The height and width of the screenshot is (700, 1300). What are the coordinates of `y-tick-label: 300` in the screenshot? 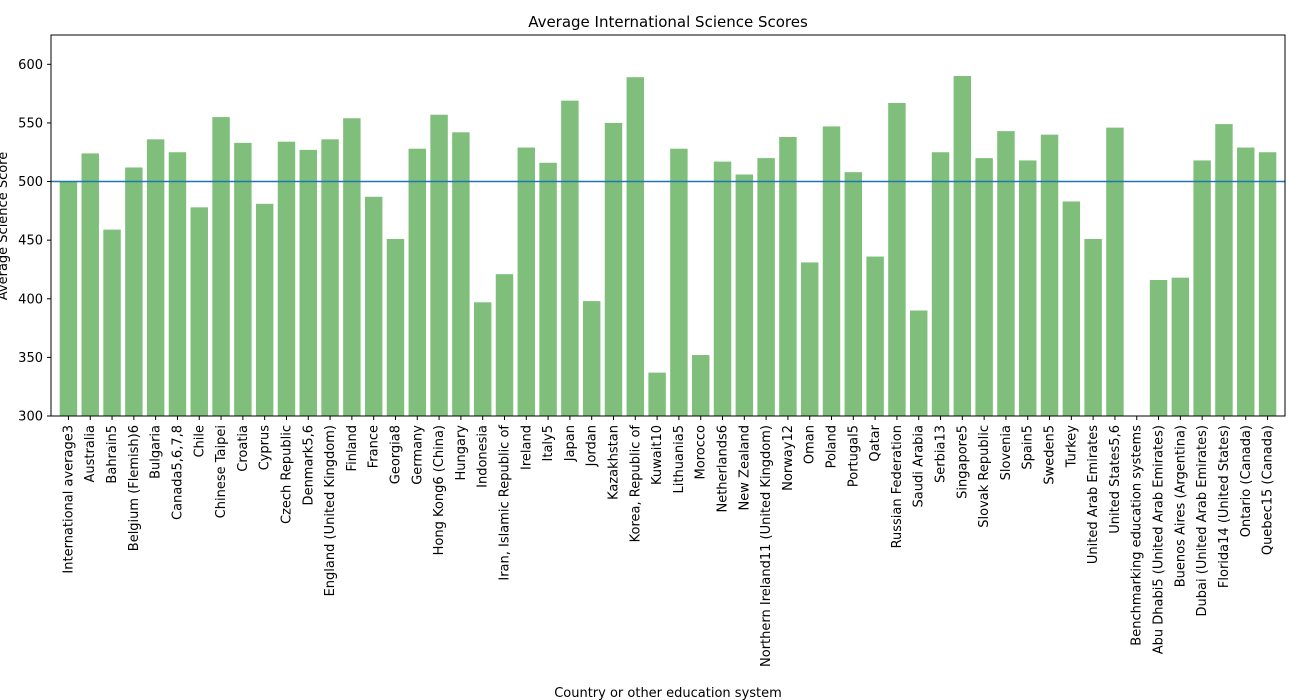 It's located at (30, 417).